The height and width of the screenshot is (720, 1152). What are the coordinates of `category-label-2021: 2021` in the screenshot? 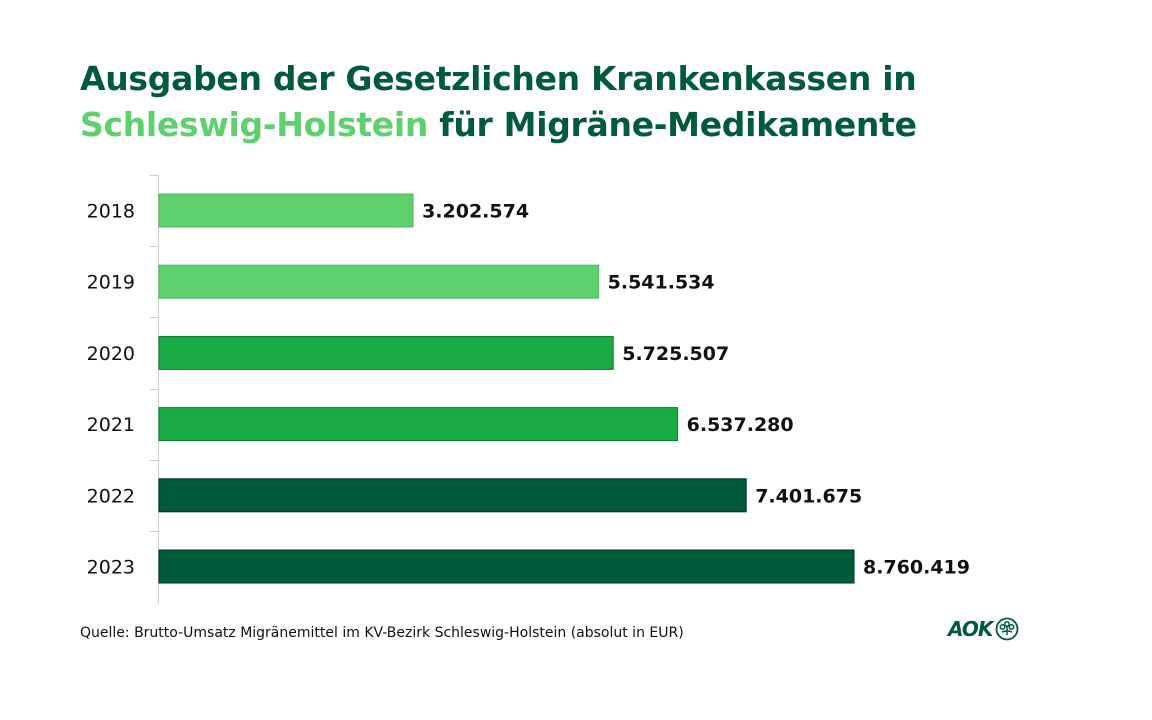 It's located at (111, 425).